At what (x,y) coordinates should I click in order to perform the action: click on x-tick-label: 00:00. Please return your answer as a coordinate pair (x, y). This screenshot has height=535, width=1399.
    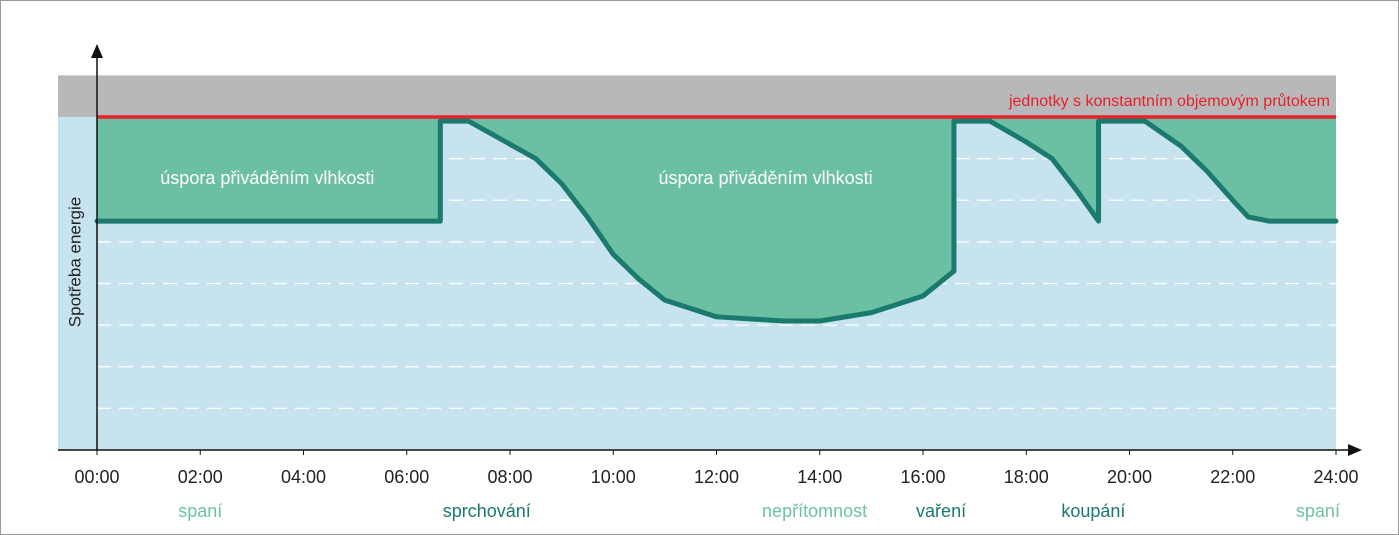
    Looking at the image, I should click on (96, 477).